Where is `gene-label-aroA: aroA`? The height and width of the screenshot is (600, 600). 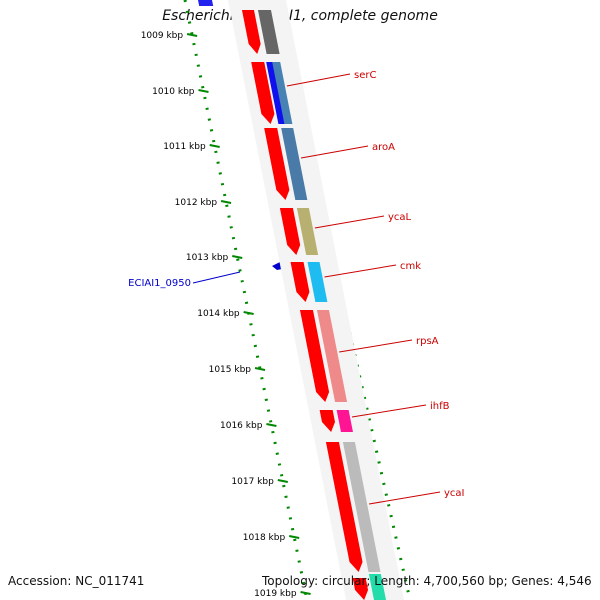
gene-label-aroA: aroA is located at coordinates (383, 147).